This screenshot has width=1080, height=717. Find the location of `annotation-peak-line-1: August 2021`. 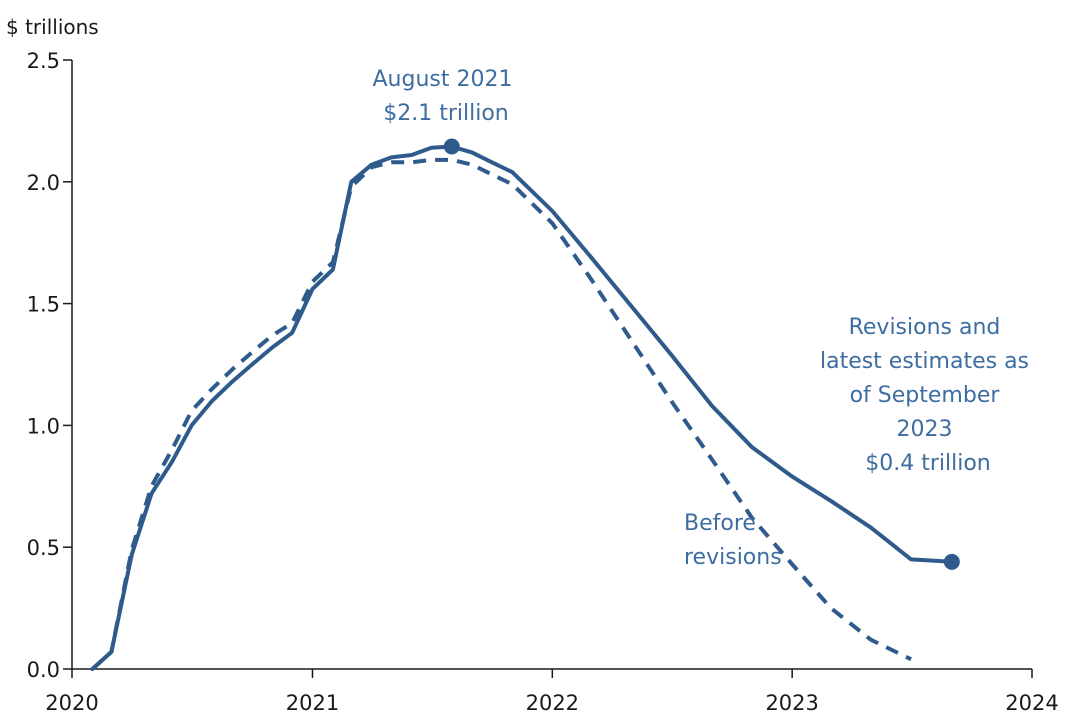

annotation-peak-line-1: August 2021 is located at coordinates (443, 79).